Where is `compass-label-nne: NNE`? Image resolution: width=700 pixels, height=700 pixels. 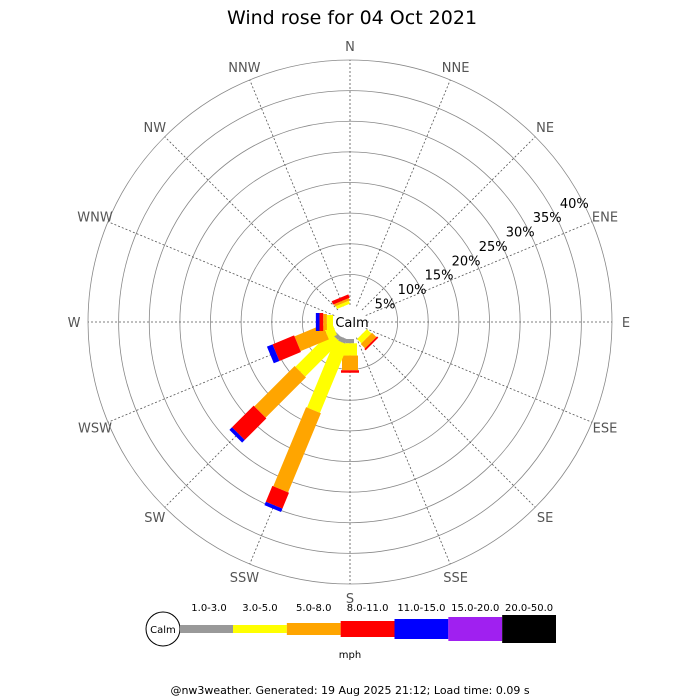
compass-label-nne: NNE is located at coordinates (456, 68).